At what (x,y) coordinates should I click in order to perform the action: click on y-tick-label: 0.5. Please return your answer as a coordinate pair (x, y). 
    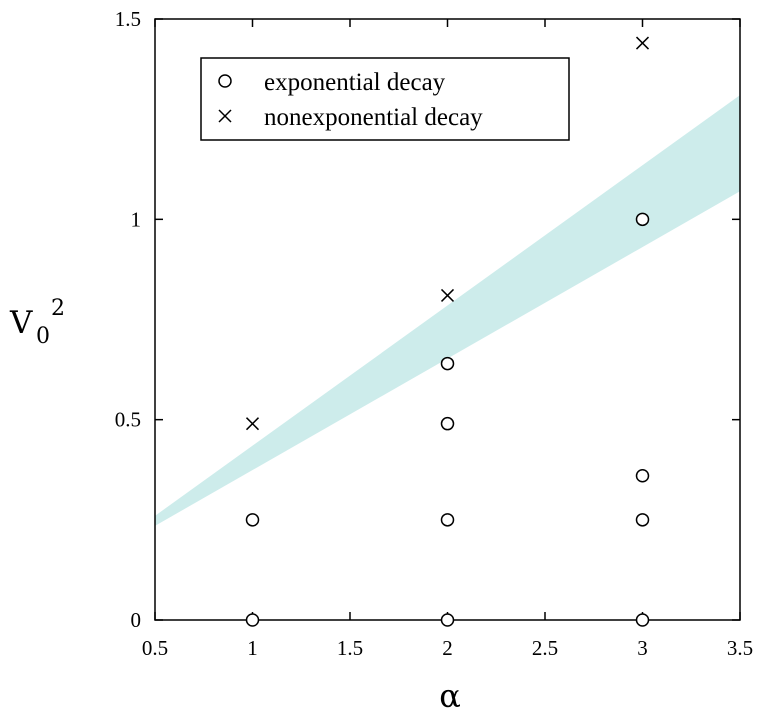
    Looking at the image, I should click on (128, 420).